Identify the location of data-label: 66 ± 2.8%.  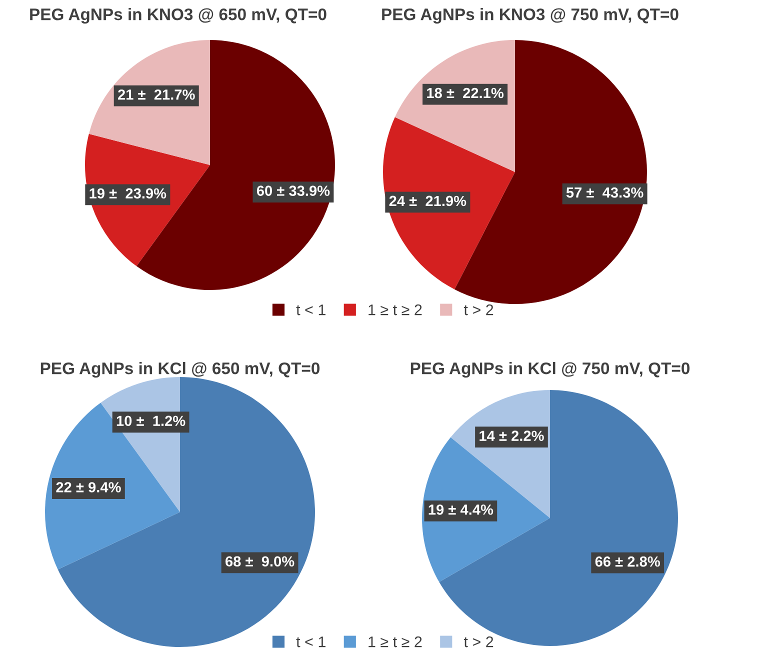
(627, 561).